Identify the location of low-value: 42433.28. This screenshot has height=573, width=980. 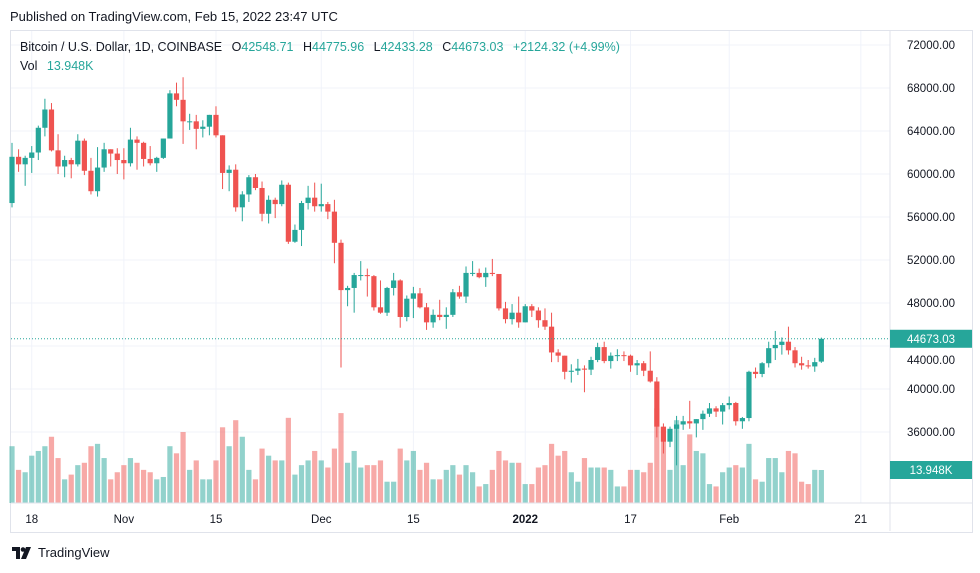
(406, 47).